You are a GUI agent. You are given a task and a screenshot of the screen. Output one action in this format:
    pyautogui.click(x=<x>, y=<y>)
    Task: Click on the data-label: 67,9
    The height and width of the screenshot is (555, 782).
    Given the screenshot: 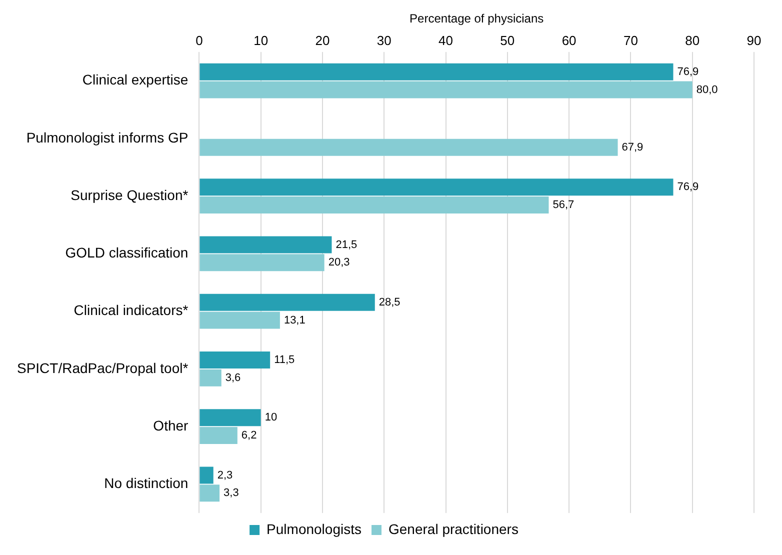 What is the action you would take?
    pyautogui.click(x=633, y=147)
    